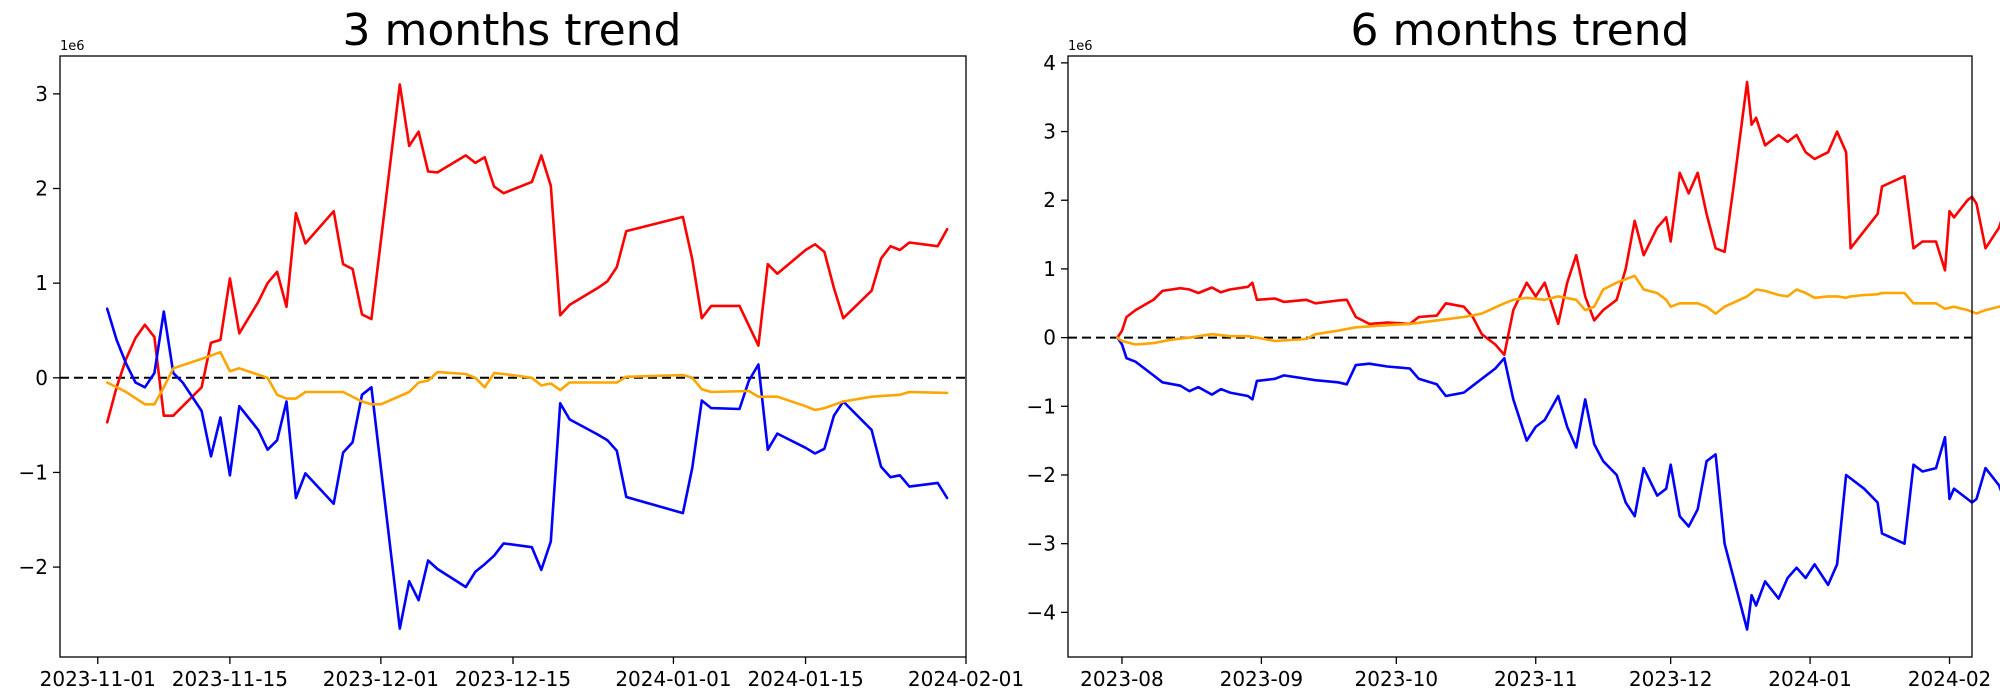 This screenshot has width=2000, height=700. What do you see at coordinates (805, 679) in the screenshot?
I see `x-tick-label: 2024-01-15` at bounding box center [805, 679].